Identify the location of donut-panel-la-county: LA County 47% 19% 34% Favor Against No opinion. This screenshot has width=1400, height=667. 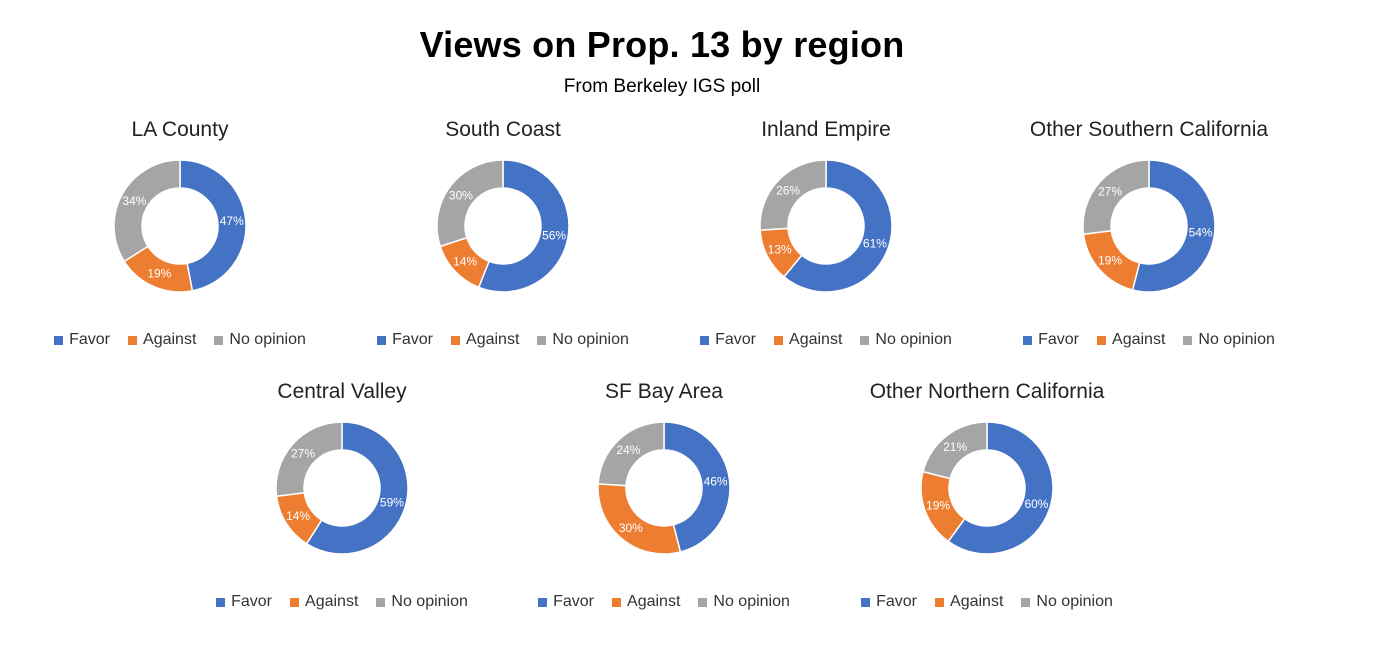
(180, 243).